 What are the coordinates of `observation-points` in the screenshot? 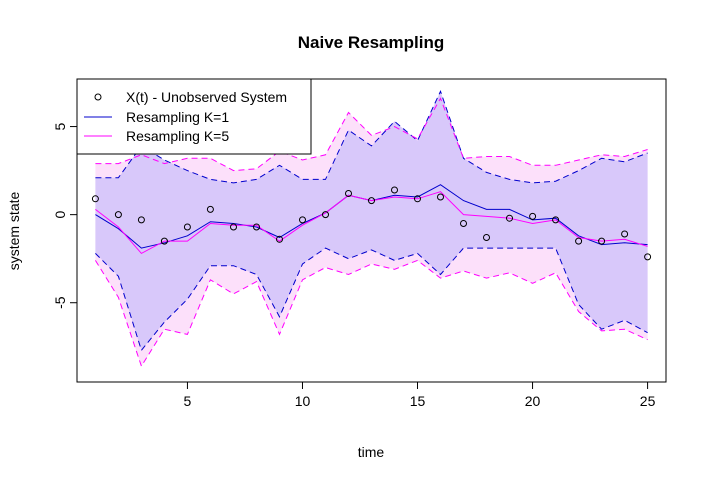 It's located at (371, 223).